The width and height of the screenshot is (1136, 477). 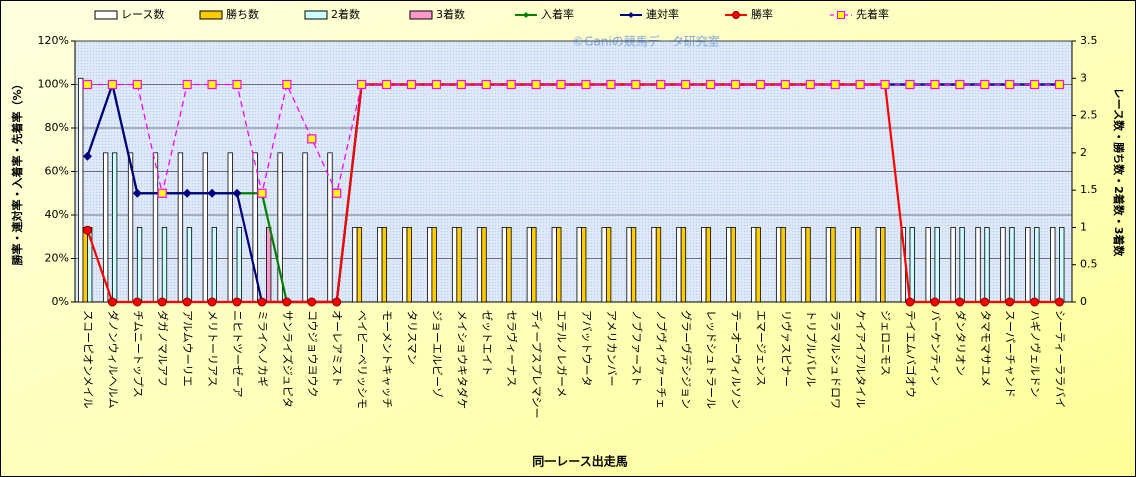 I want to click on x-tick-label: バーケンティン, so click(x=935, y=348).